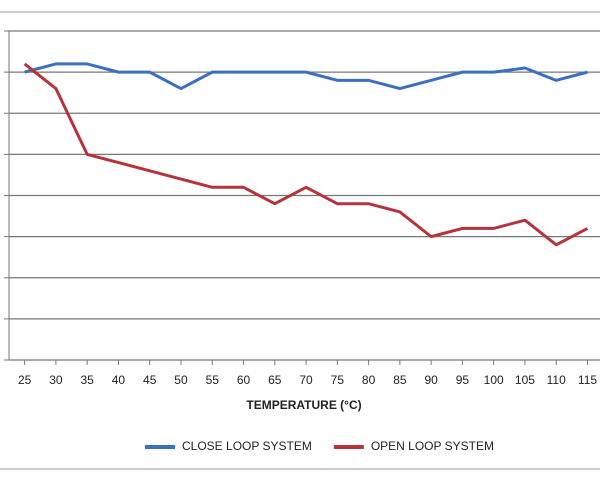 The width and height of the screenshot is (600, 487). What do you see at coordinates (56, 380) in the screenshot?
I see `x-tick-label: 30` at bounding box center [56, 380].